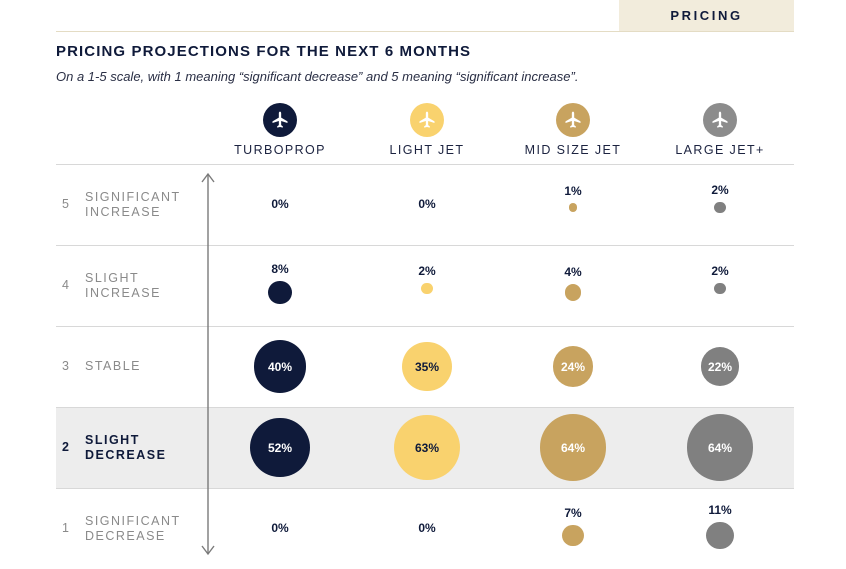 The height and width of the screenshot is (569, 846). I want to click on value-label: 7%, so click(573, 512).